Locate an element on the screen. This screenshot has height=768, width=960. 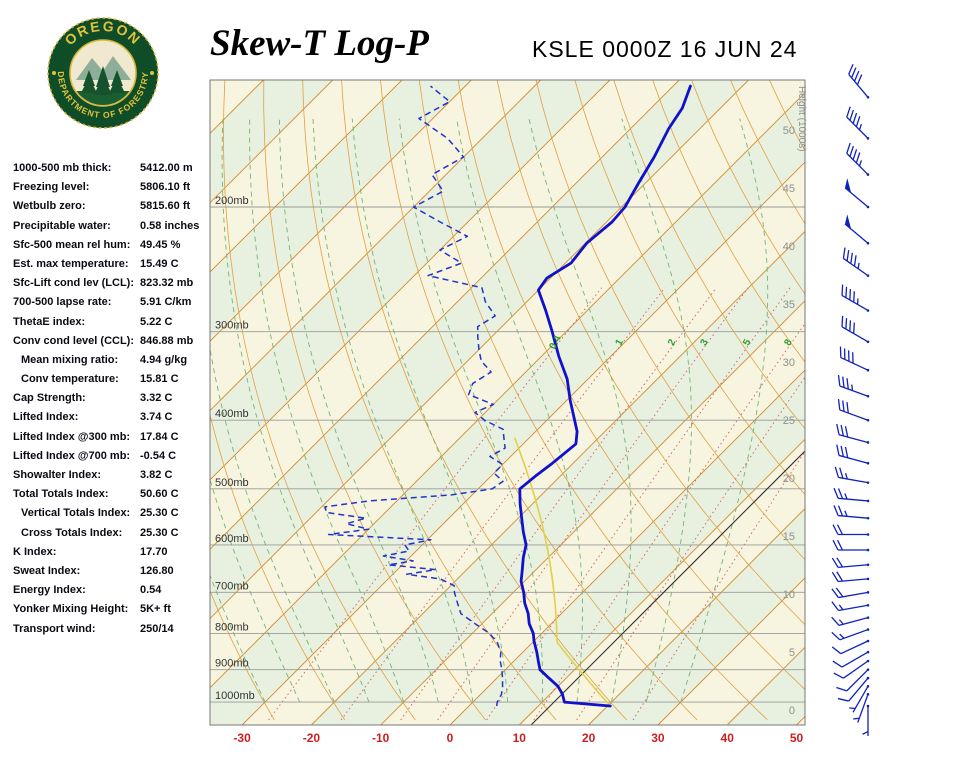
index-label: Sfc-500 mean rel hum: is located at coordinates (72, 244).